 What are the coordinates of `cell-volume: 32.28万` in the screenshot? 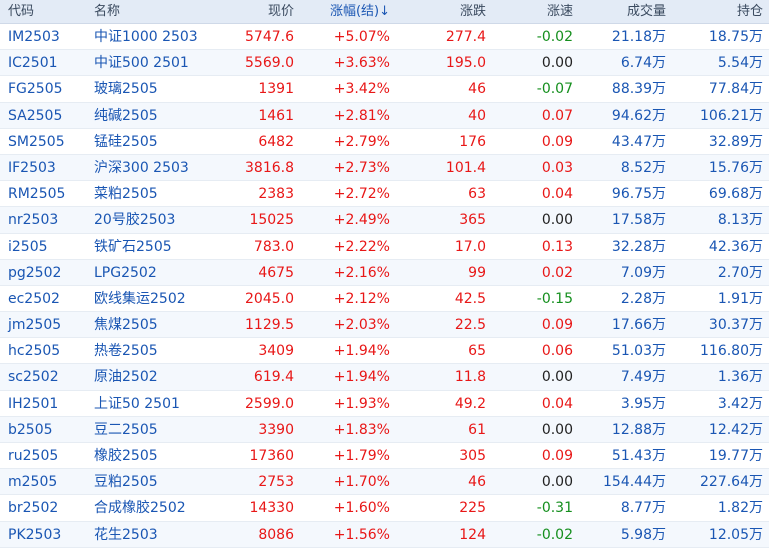 It's located at (625, 247).